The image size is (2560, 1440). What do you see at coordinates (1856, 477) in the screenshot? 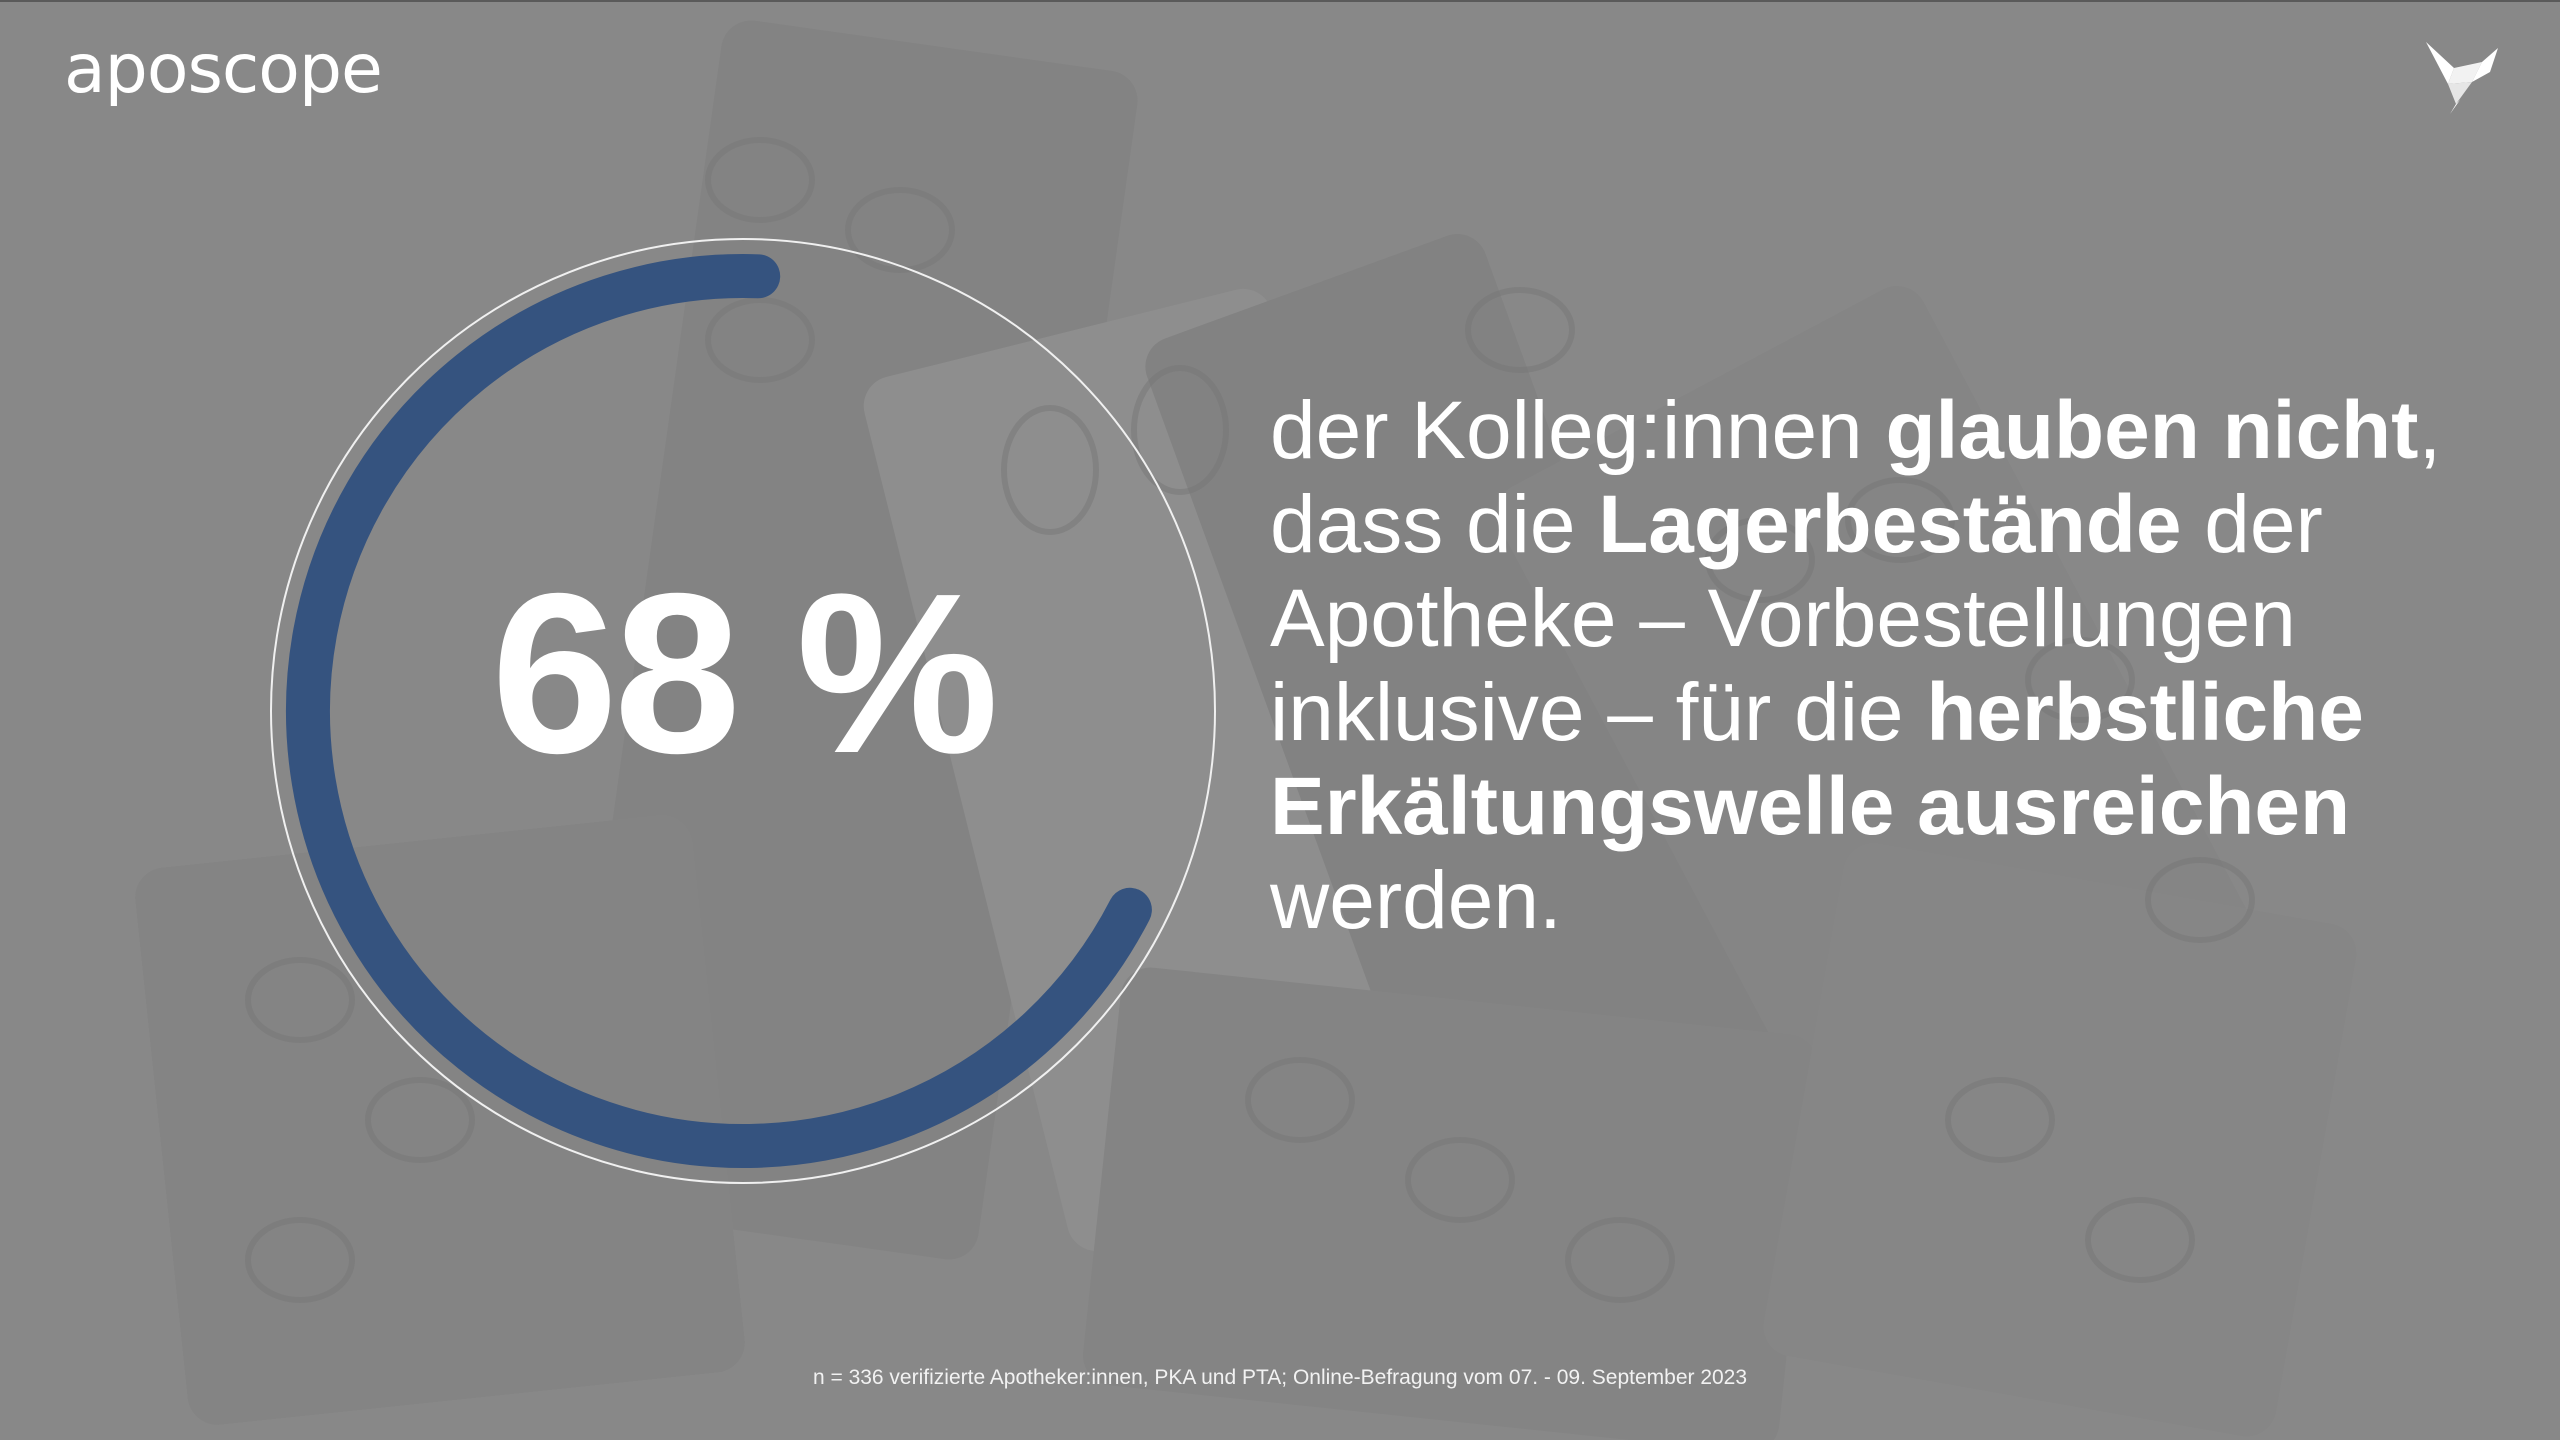
I see `statement-segment: , dass die` at bounding box center [1856, 477].